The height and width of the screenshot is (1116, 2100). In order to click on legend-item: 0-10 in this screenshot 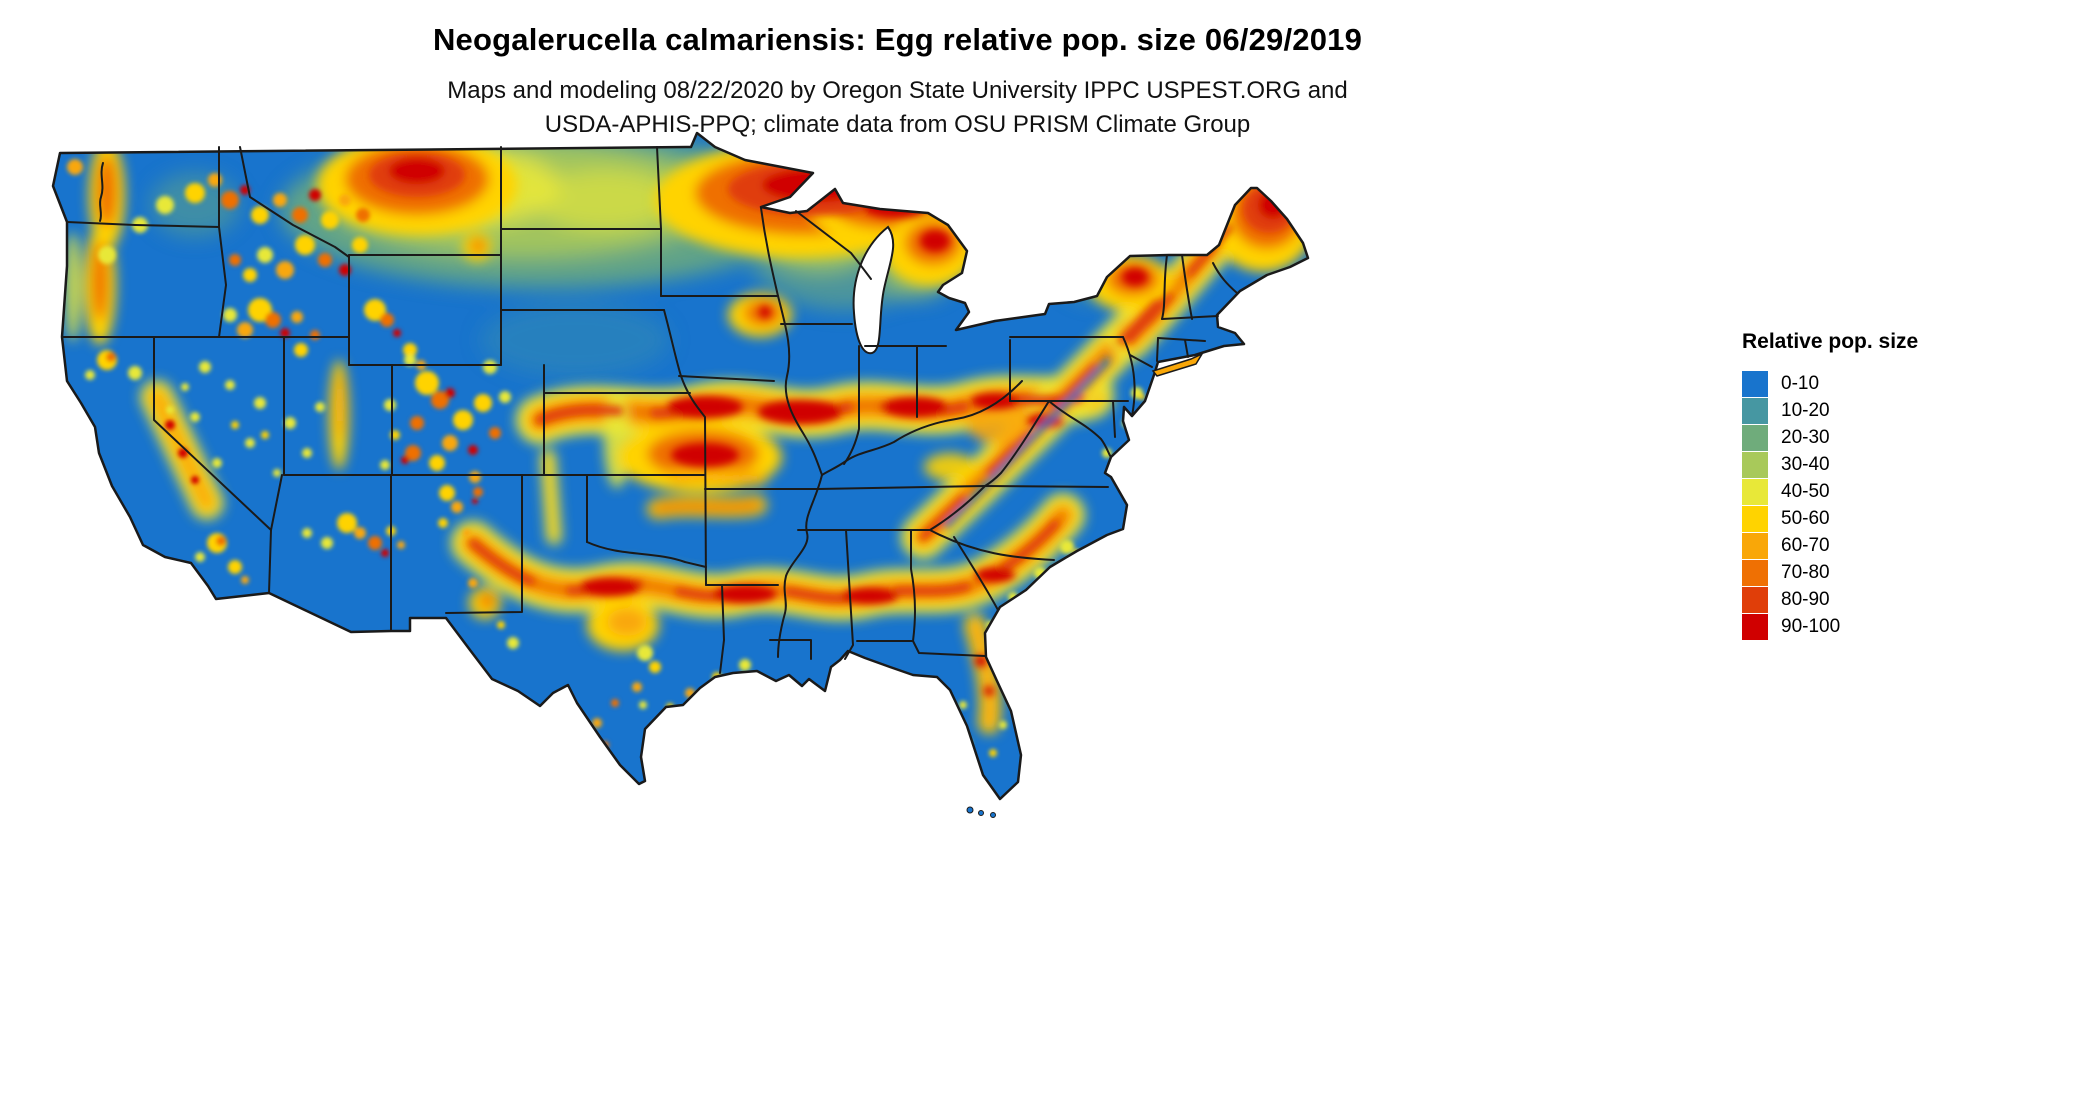, I will do `click(1912, 383)`.